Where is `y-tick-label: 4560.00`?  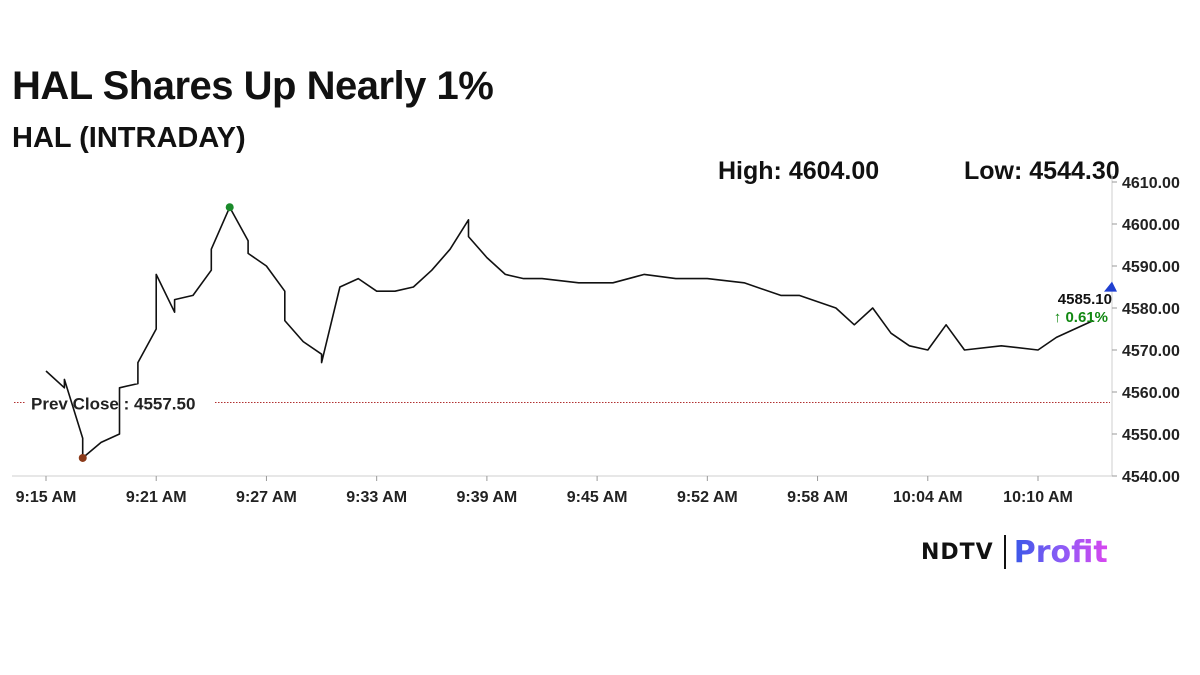
y-tick-label: 4560.00 is located at coordinates (1151, 393).